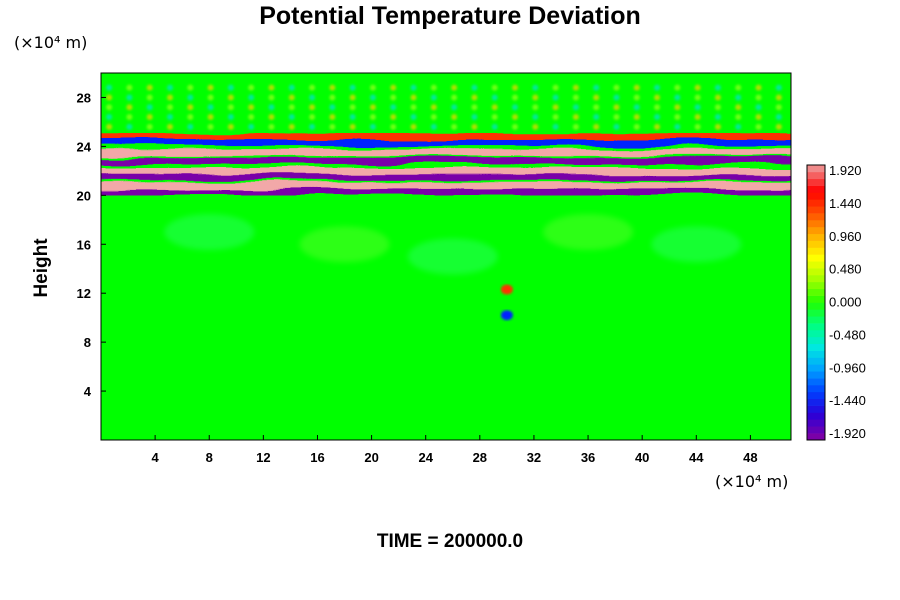 The image size is (900, 600). I want to click on colorbar-tick-label: -1.920, so click(847, 433).